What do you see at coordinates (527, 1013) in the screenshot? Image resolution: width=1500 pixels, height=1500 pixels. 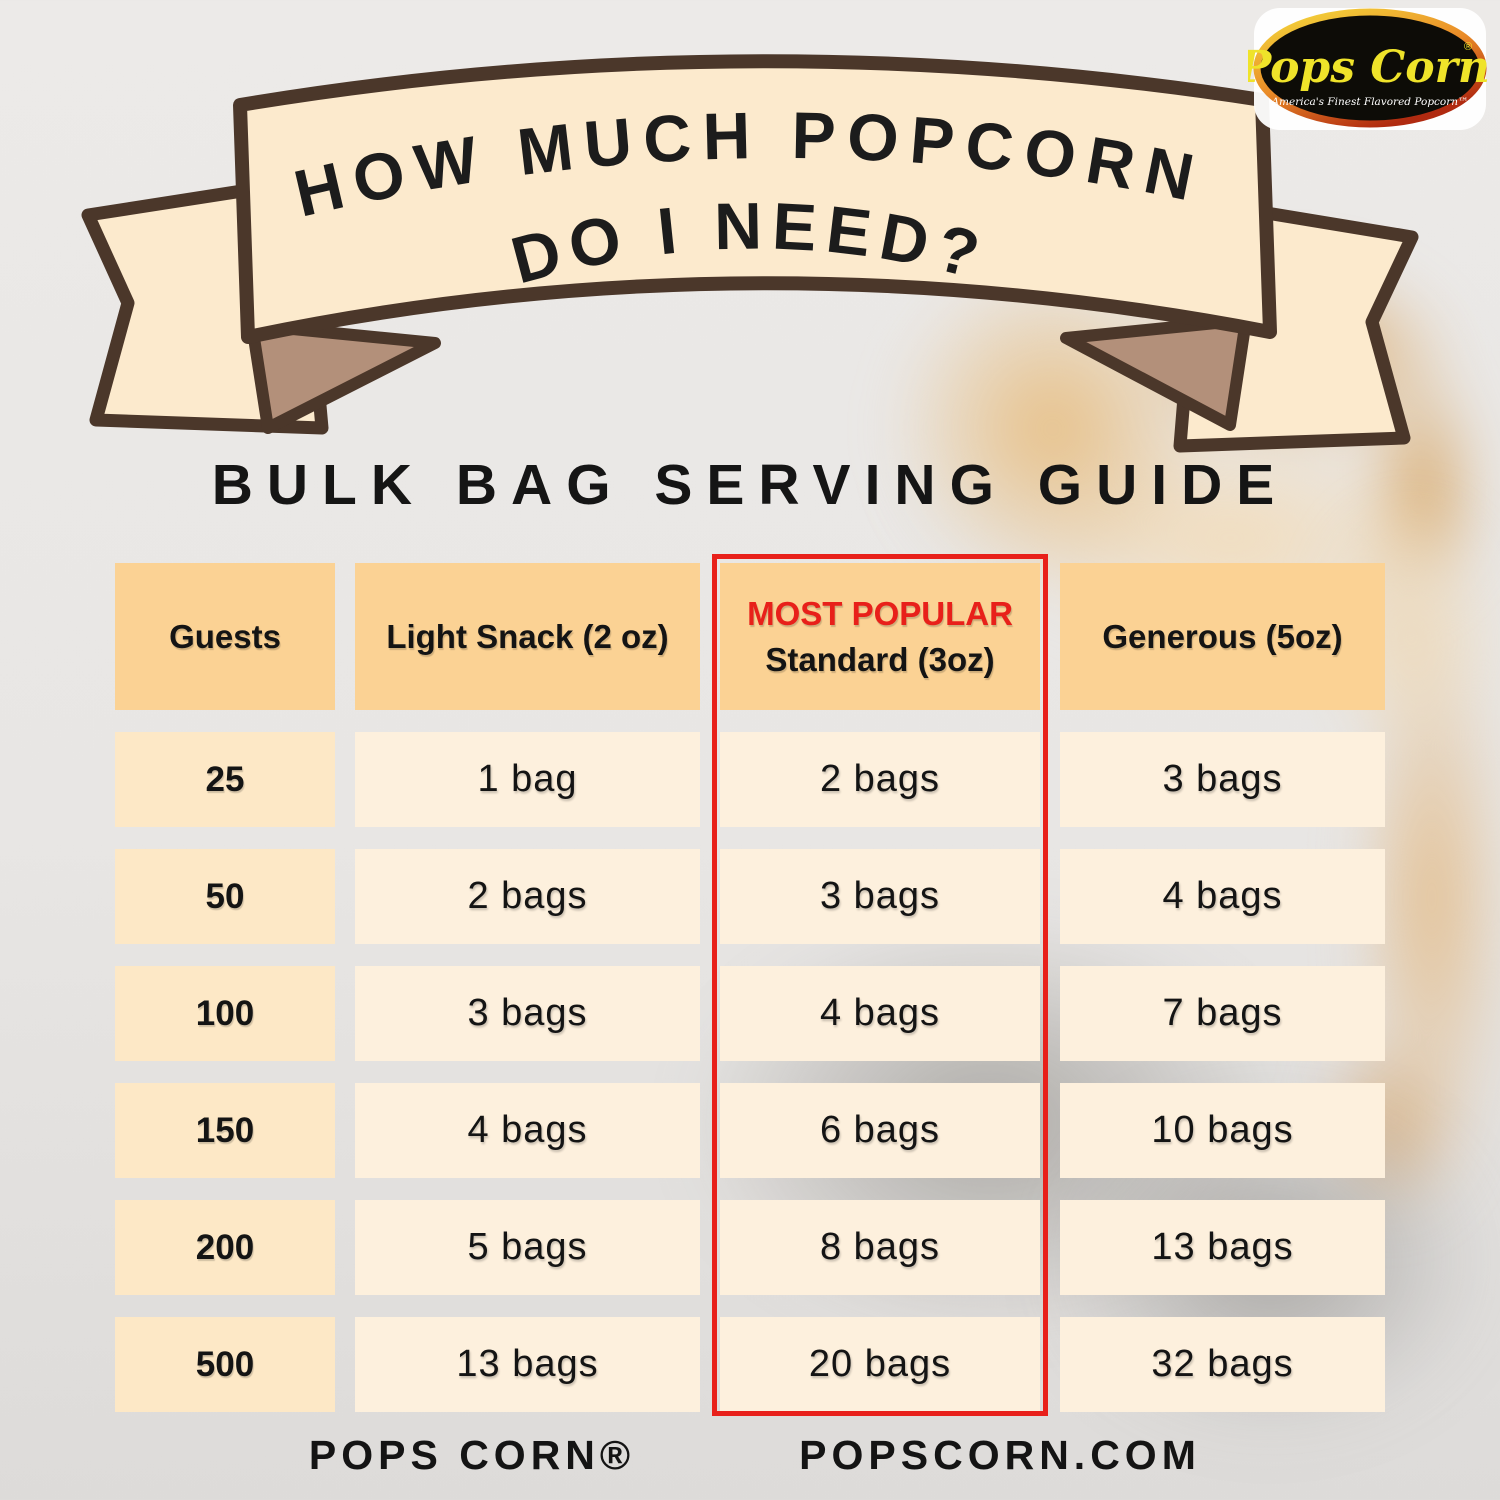 I see `light-snack-100: 3 bags` at bounding box center [527, 1013].